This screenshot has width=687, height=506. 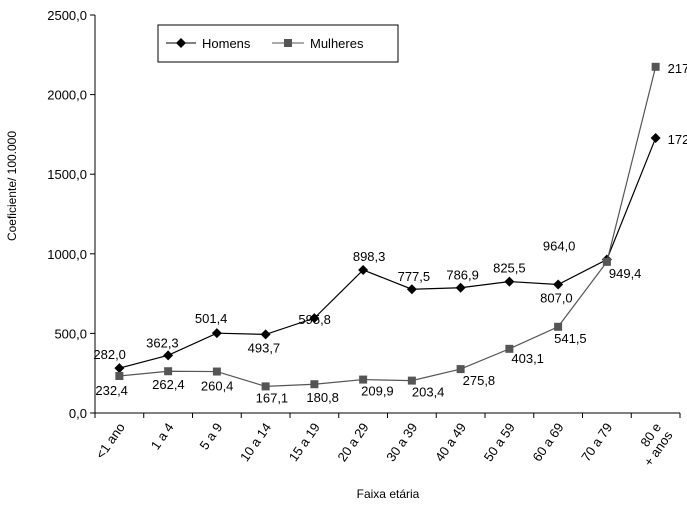 What do you see at coordinates (377, 391) in the screenshot?
I see `data-label-mulheres: 209,9` at bounding box center [377, 391].